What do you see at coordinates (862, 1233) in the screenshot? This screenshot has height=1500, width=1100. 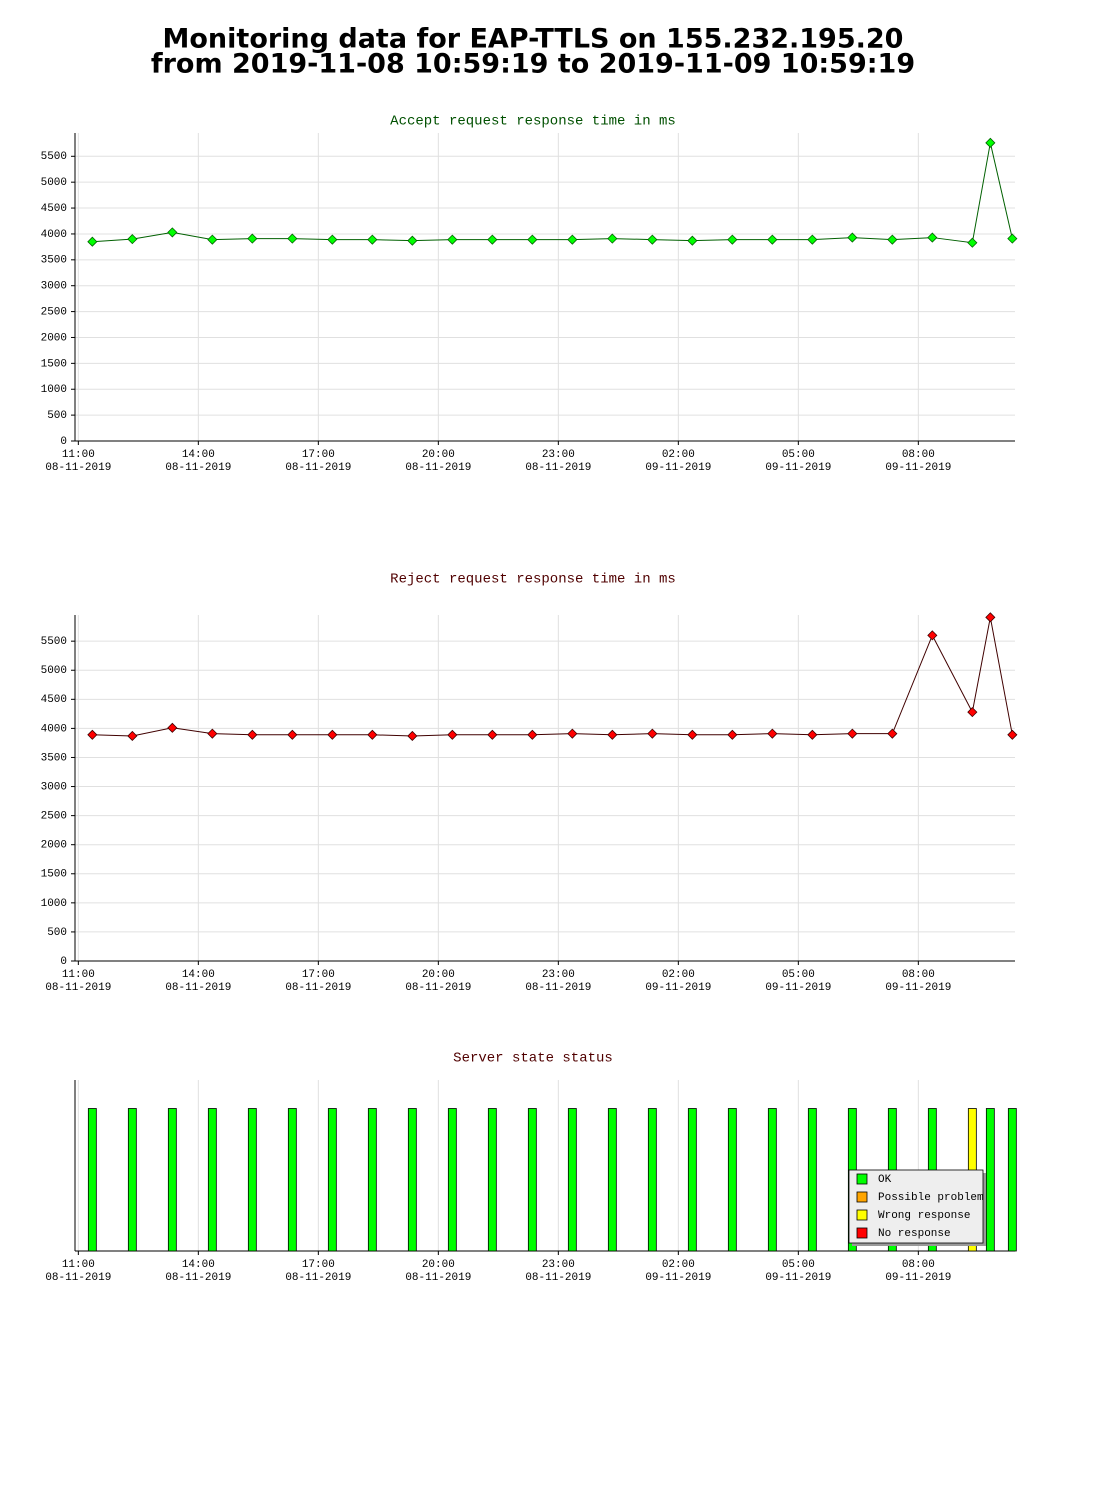 I see `legend-swatch` at bounding box center [862, 1233].